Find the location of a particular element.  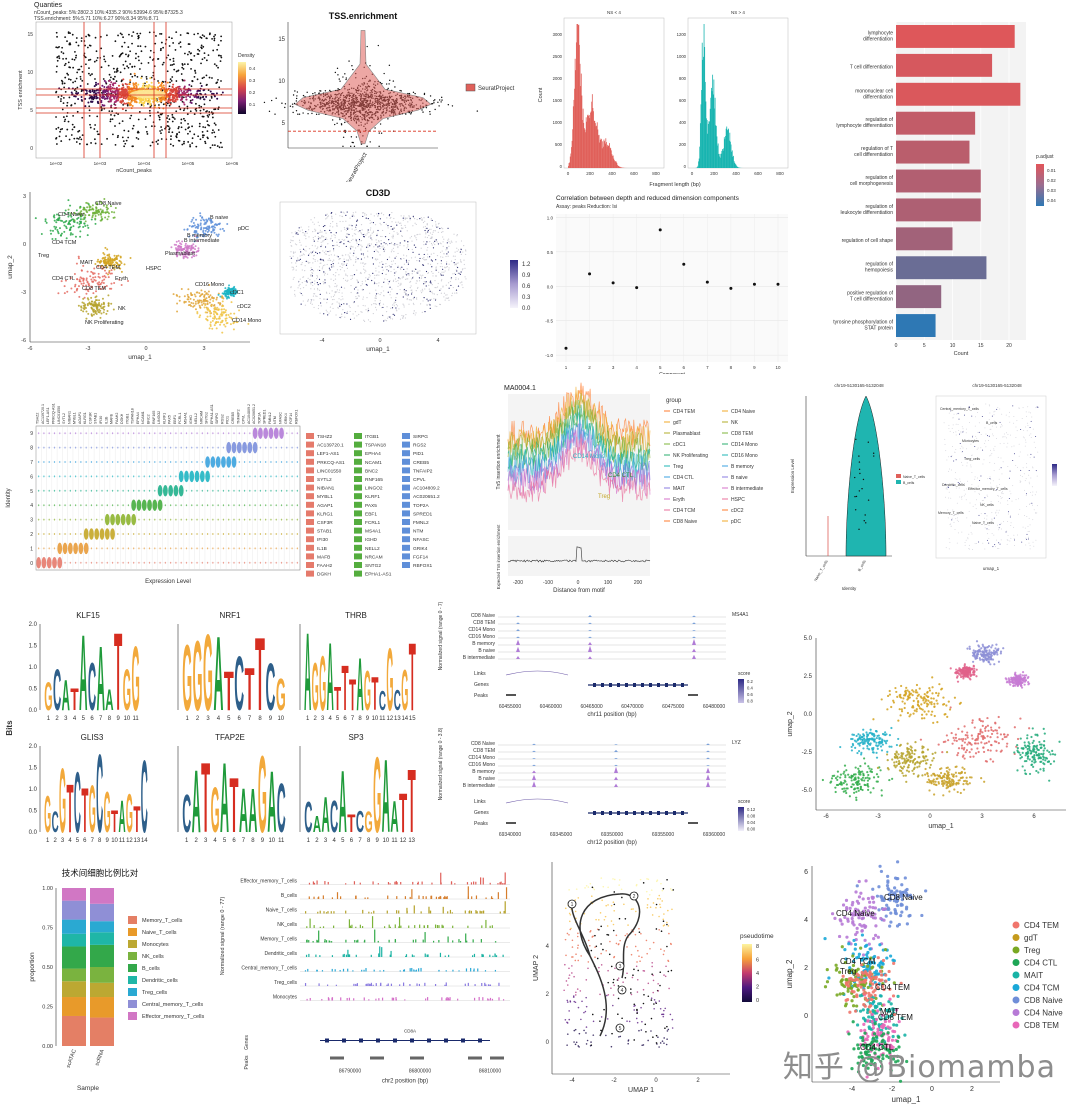

category-label: SeuratProject is located at coordinates (357, 167).